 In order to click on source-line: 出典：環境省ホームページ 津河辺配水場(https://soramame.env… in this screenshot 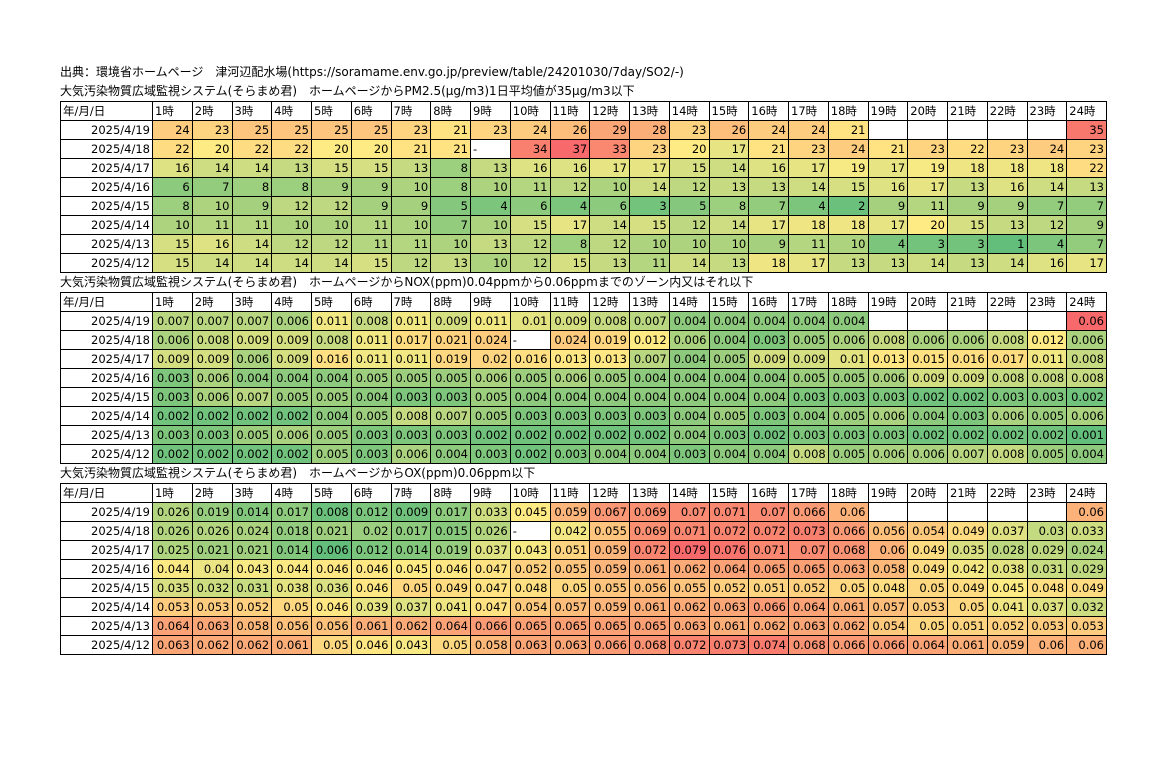, I will do `click(372, 72)`.